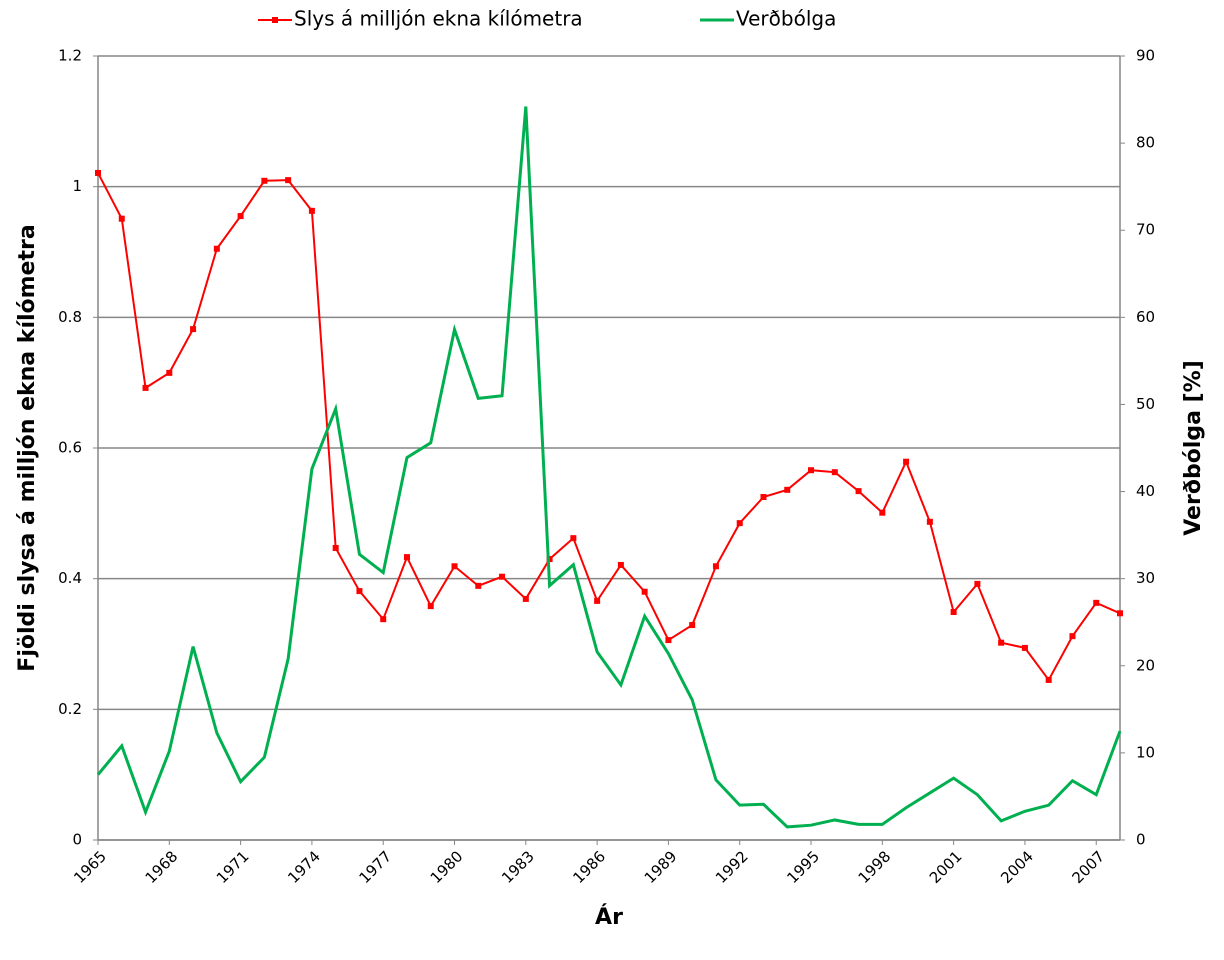 The image size is (1224, 960). What do you see at coordinates (518, 867) in the screenshot?
I see `x-tick-label: 1983` at bounding box center [518, 867].